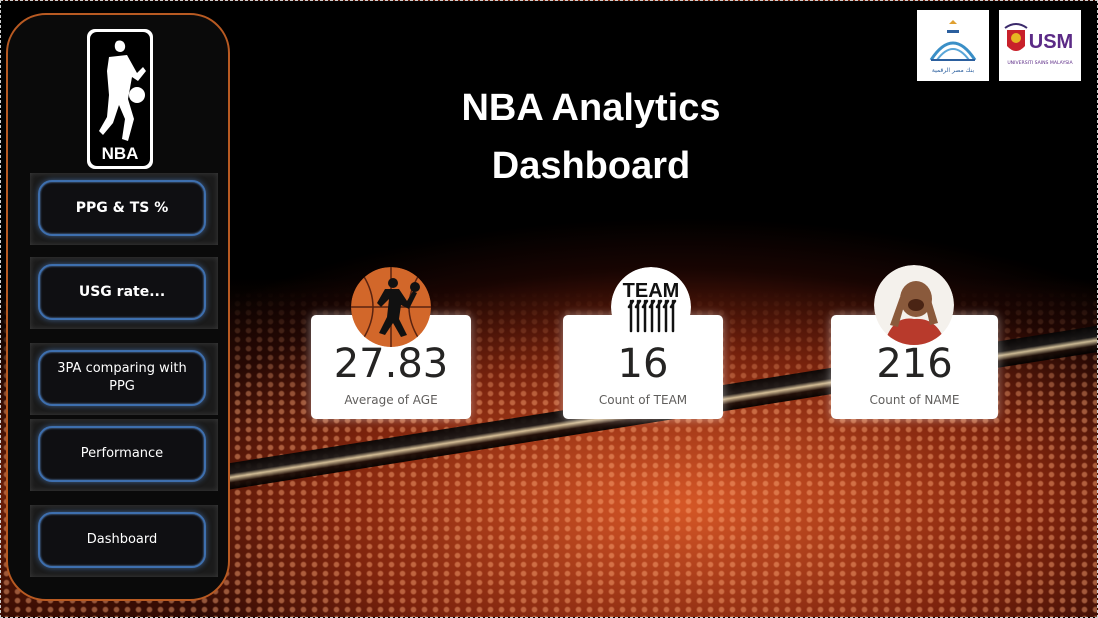  Describe the element at coordinates (591, 166) in the screenshot. I see `page-title-line2: Dashboard` at that location.